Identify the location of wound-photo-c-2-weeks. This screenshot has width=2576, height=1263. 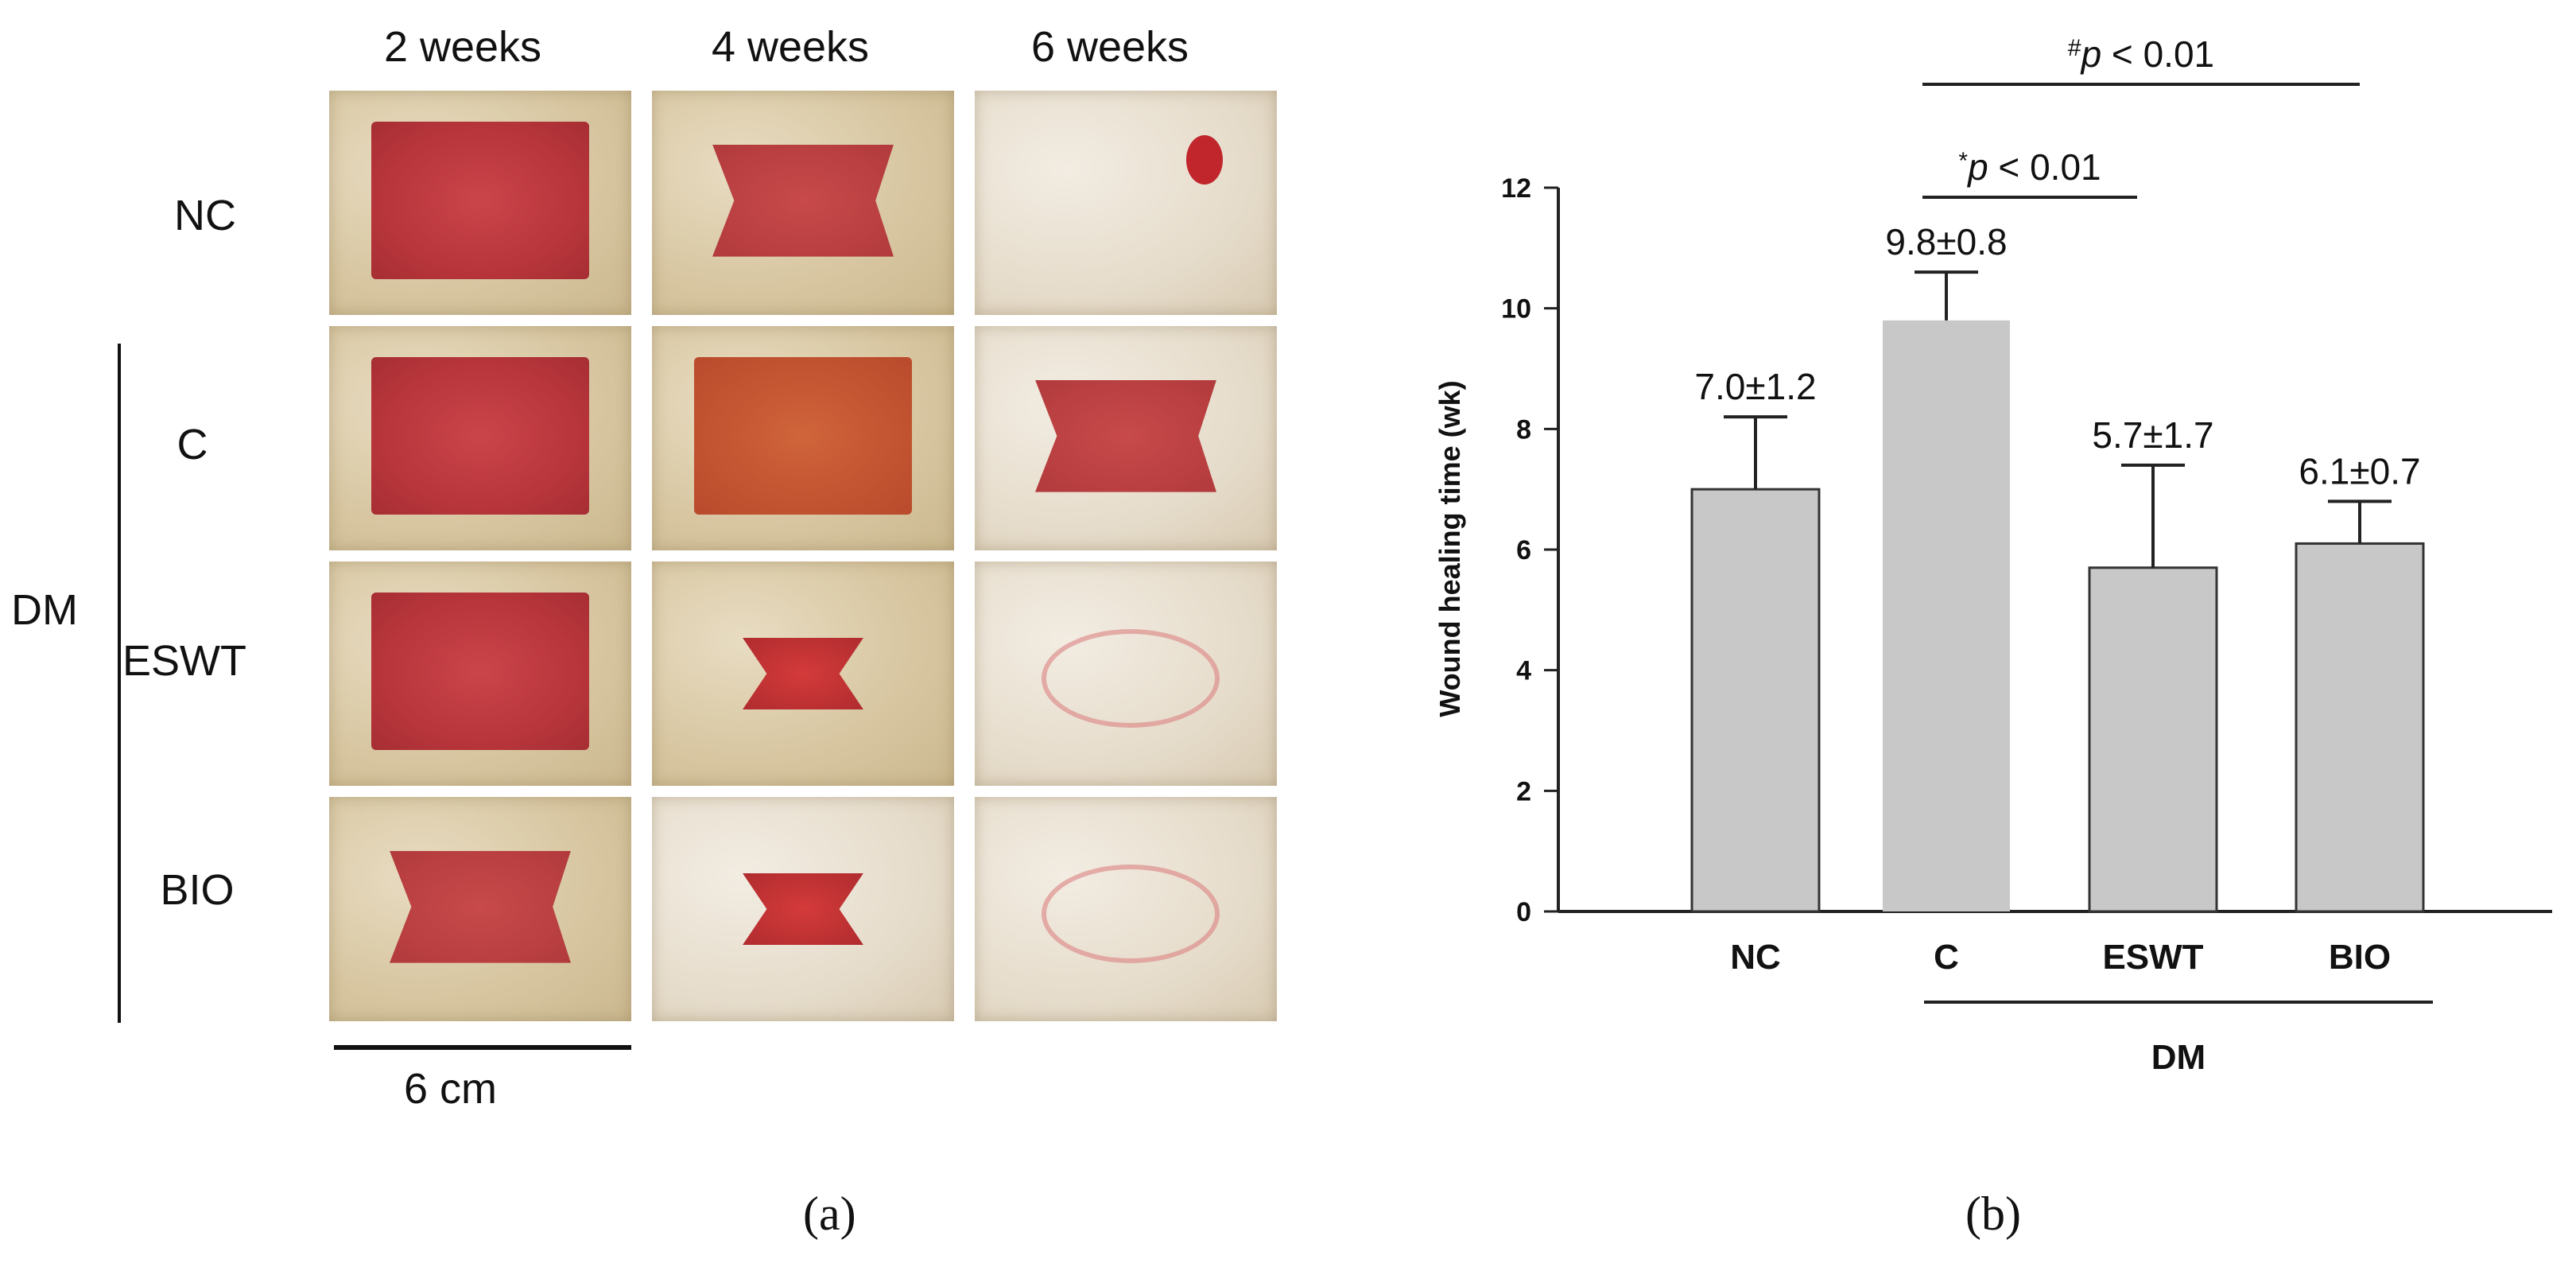
(480, 438).